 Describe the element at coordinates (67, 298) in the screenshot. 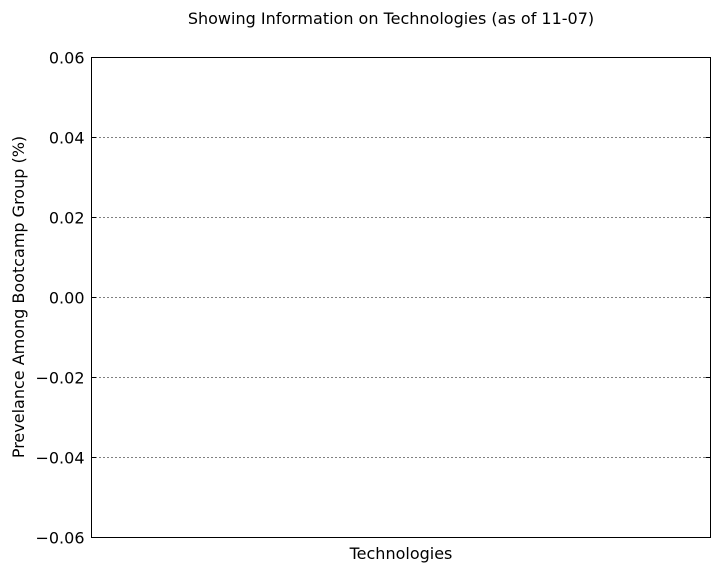

I see `y-tick-label: 0.00` at that location.